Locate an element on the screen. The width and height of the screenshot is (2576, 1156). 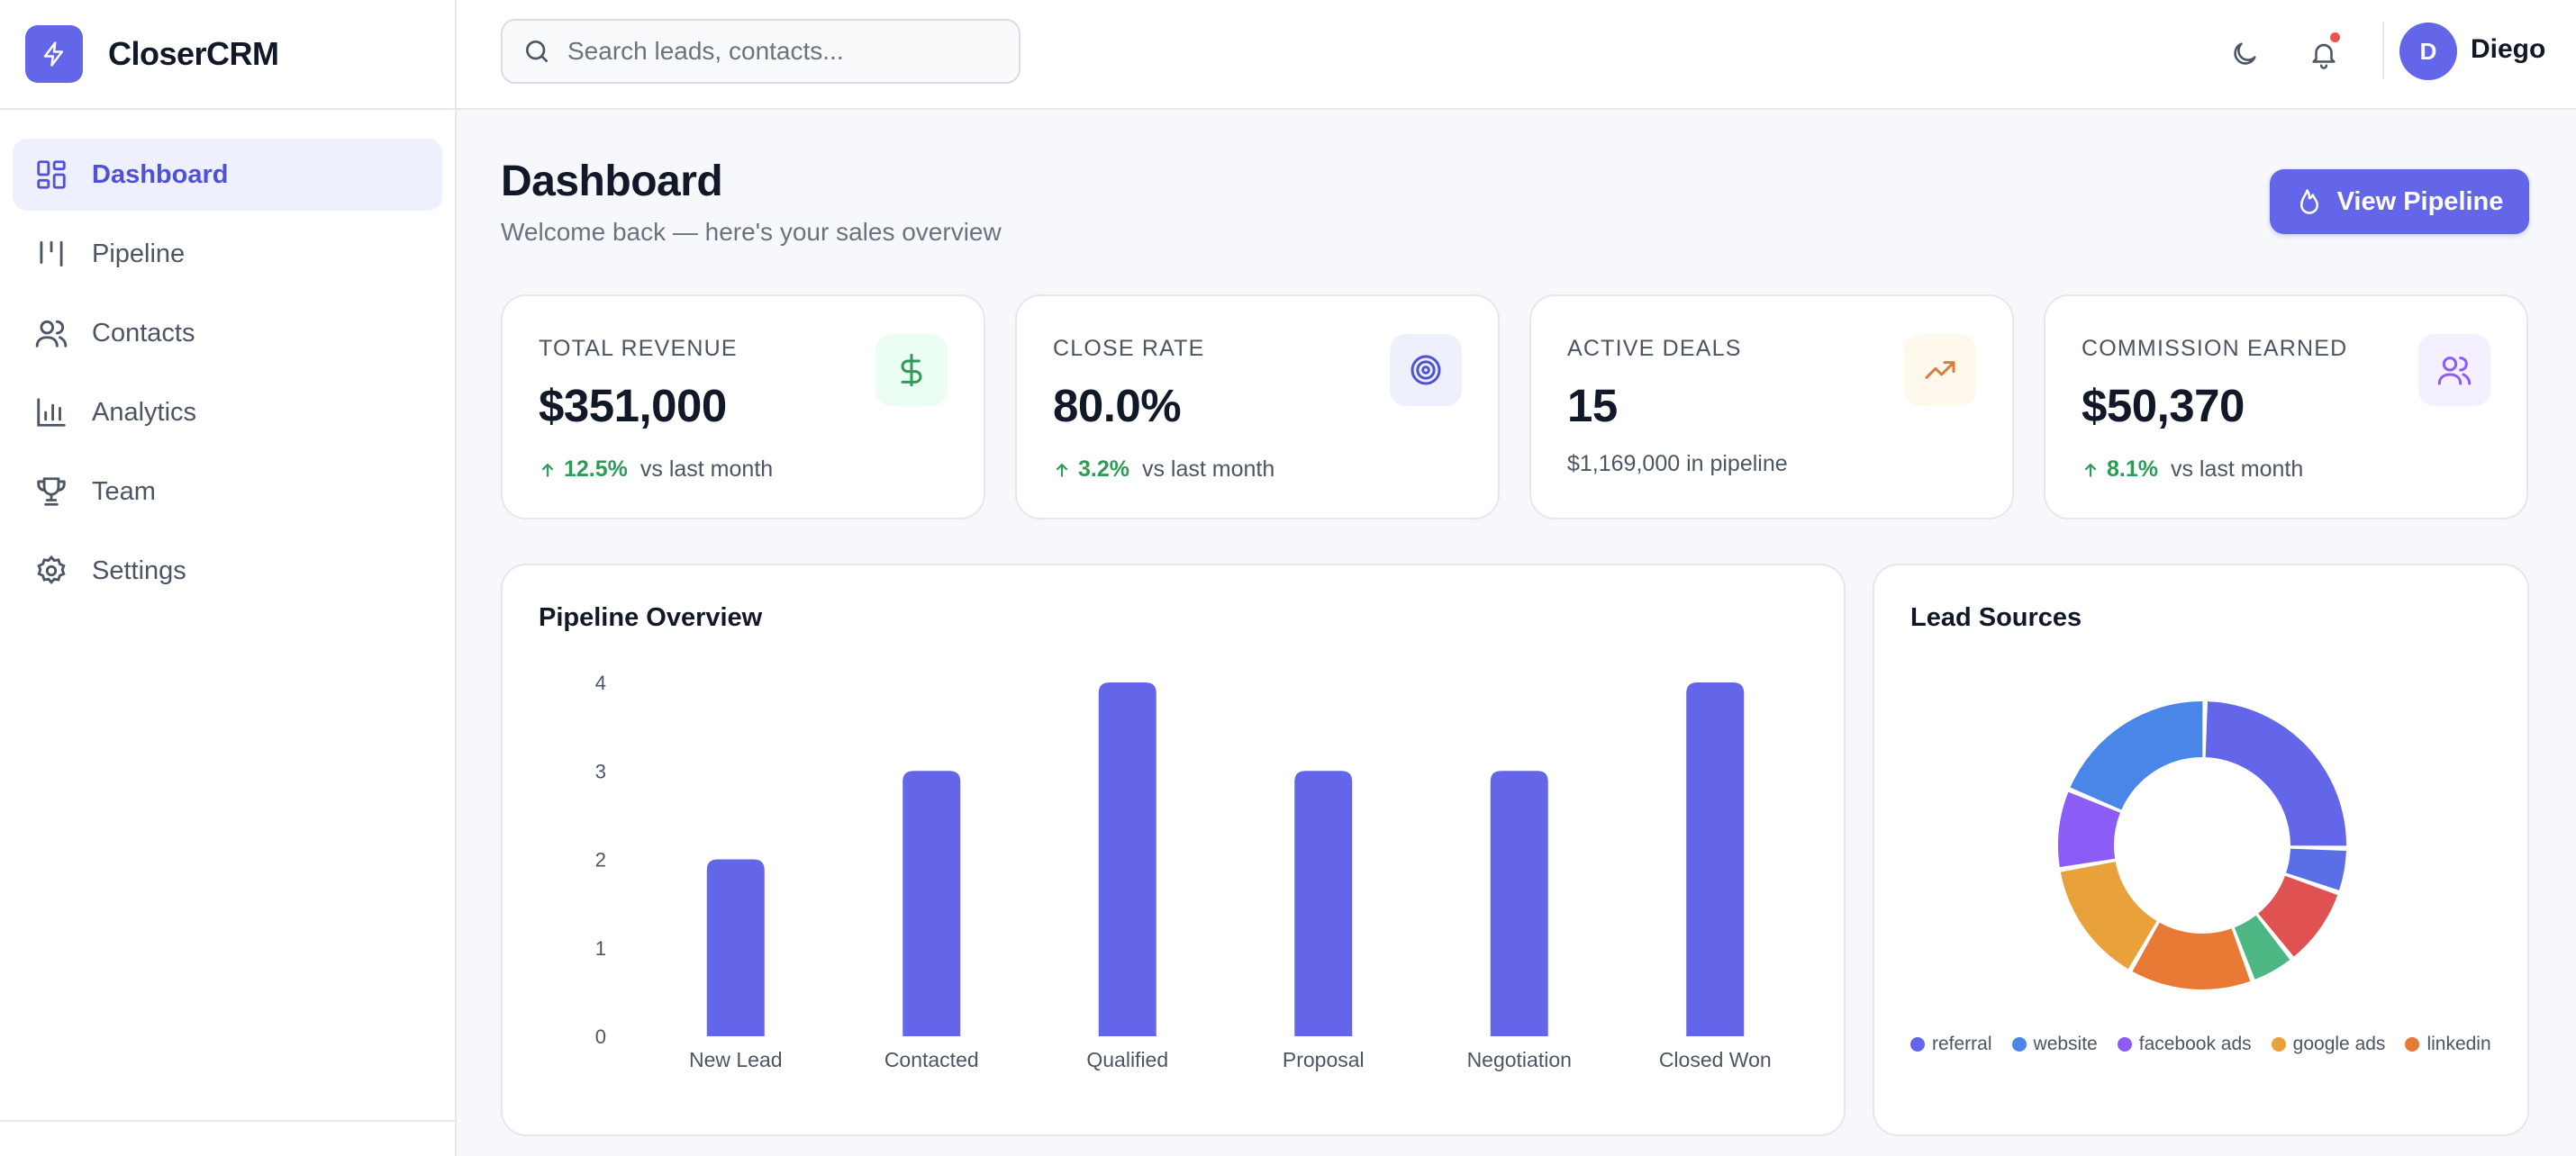
view-pipeline-button: View Pipeline is located at coordinates (2399, 201).